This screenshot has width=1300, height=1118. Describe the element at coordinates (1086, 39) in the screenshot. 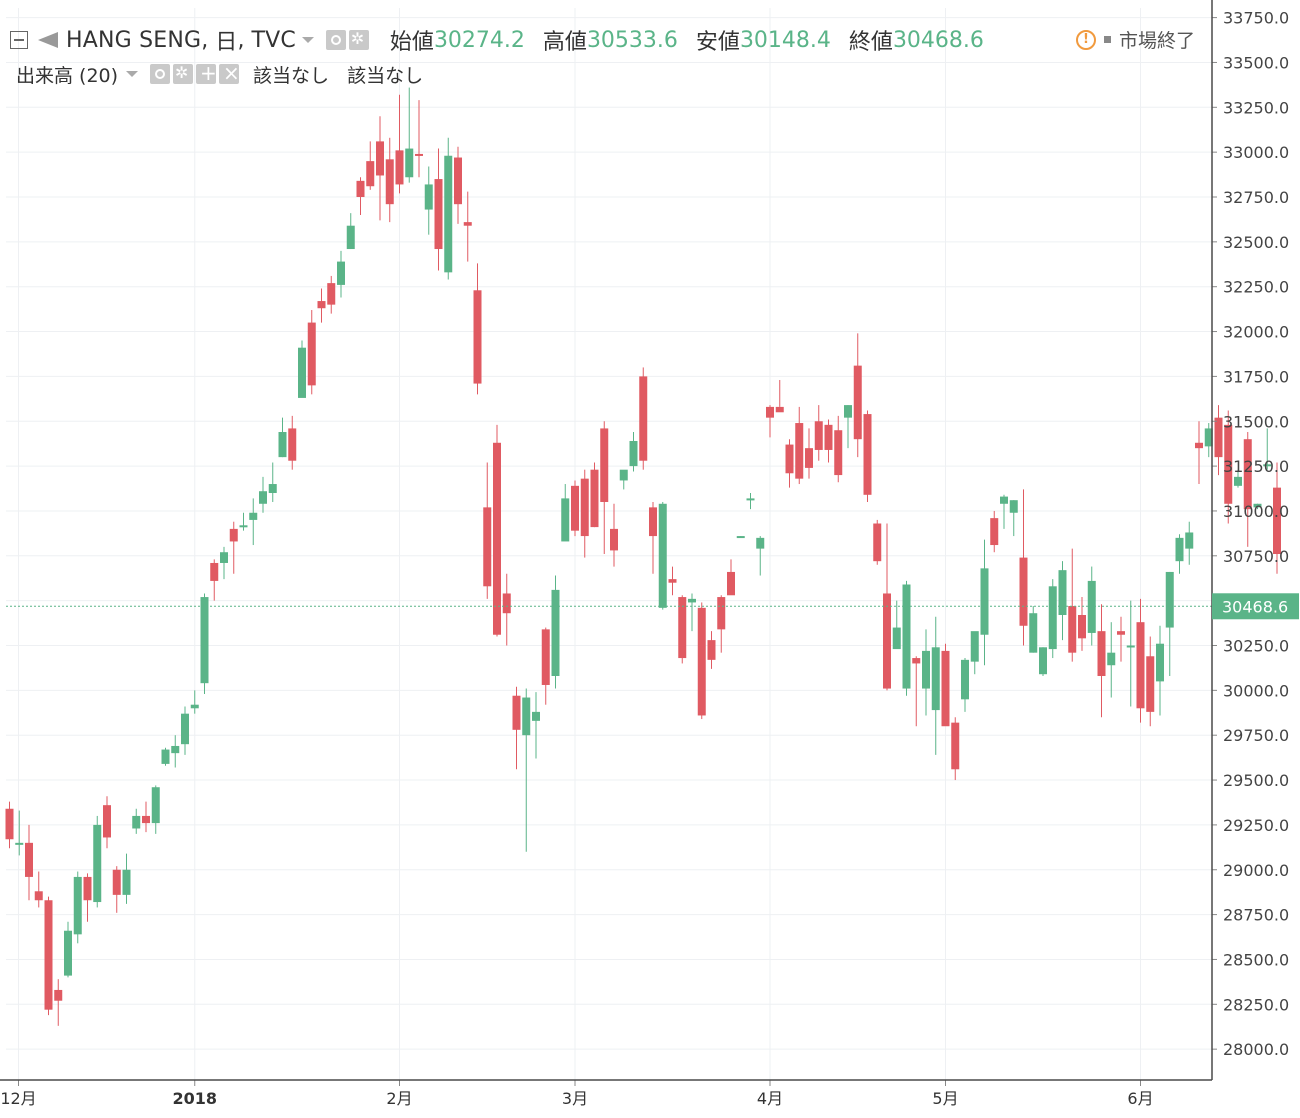

I see `warning-icon: !` at that location.